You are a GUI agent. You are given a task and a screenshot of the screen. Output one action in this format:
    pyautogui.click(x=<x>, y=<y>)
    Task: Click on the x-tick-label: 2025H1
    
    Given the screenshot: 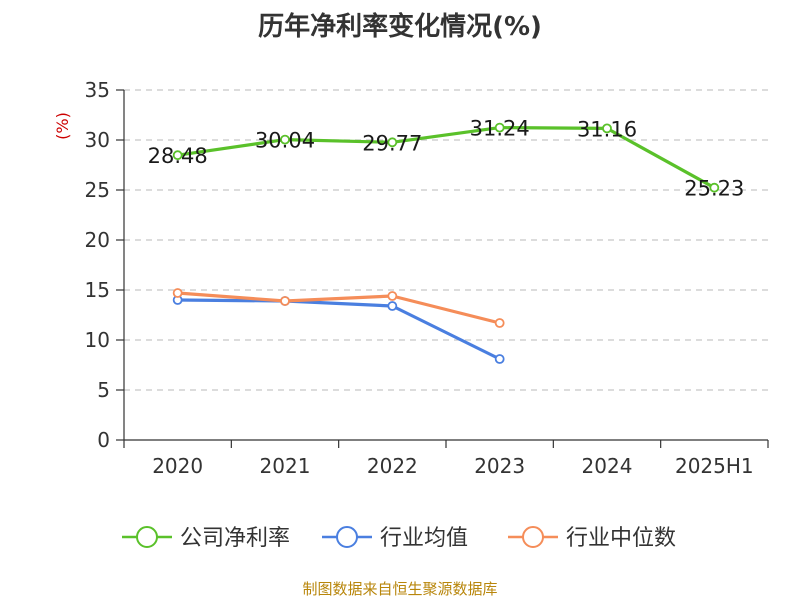 What is the action you would take?
    pyautogui.click(x=714, y=466)
    